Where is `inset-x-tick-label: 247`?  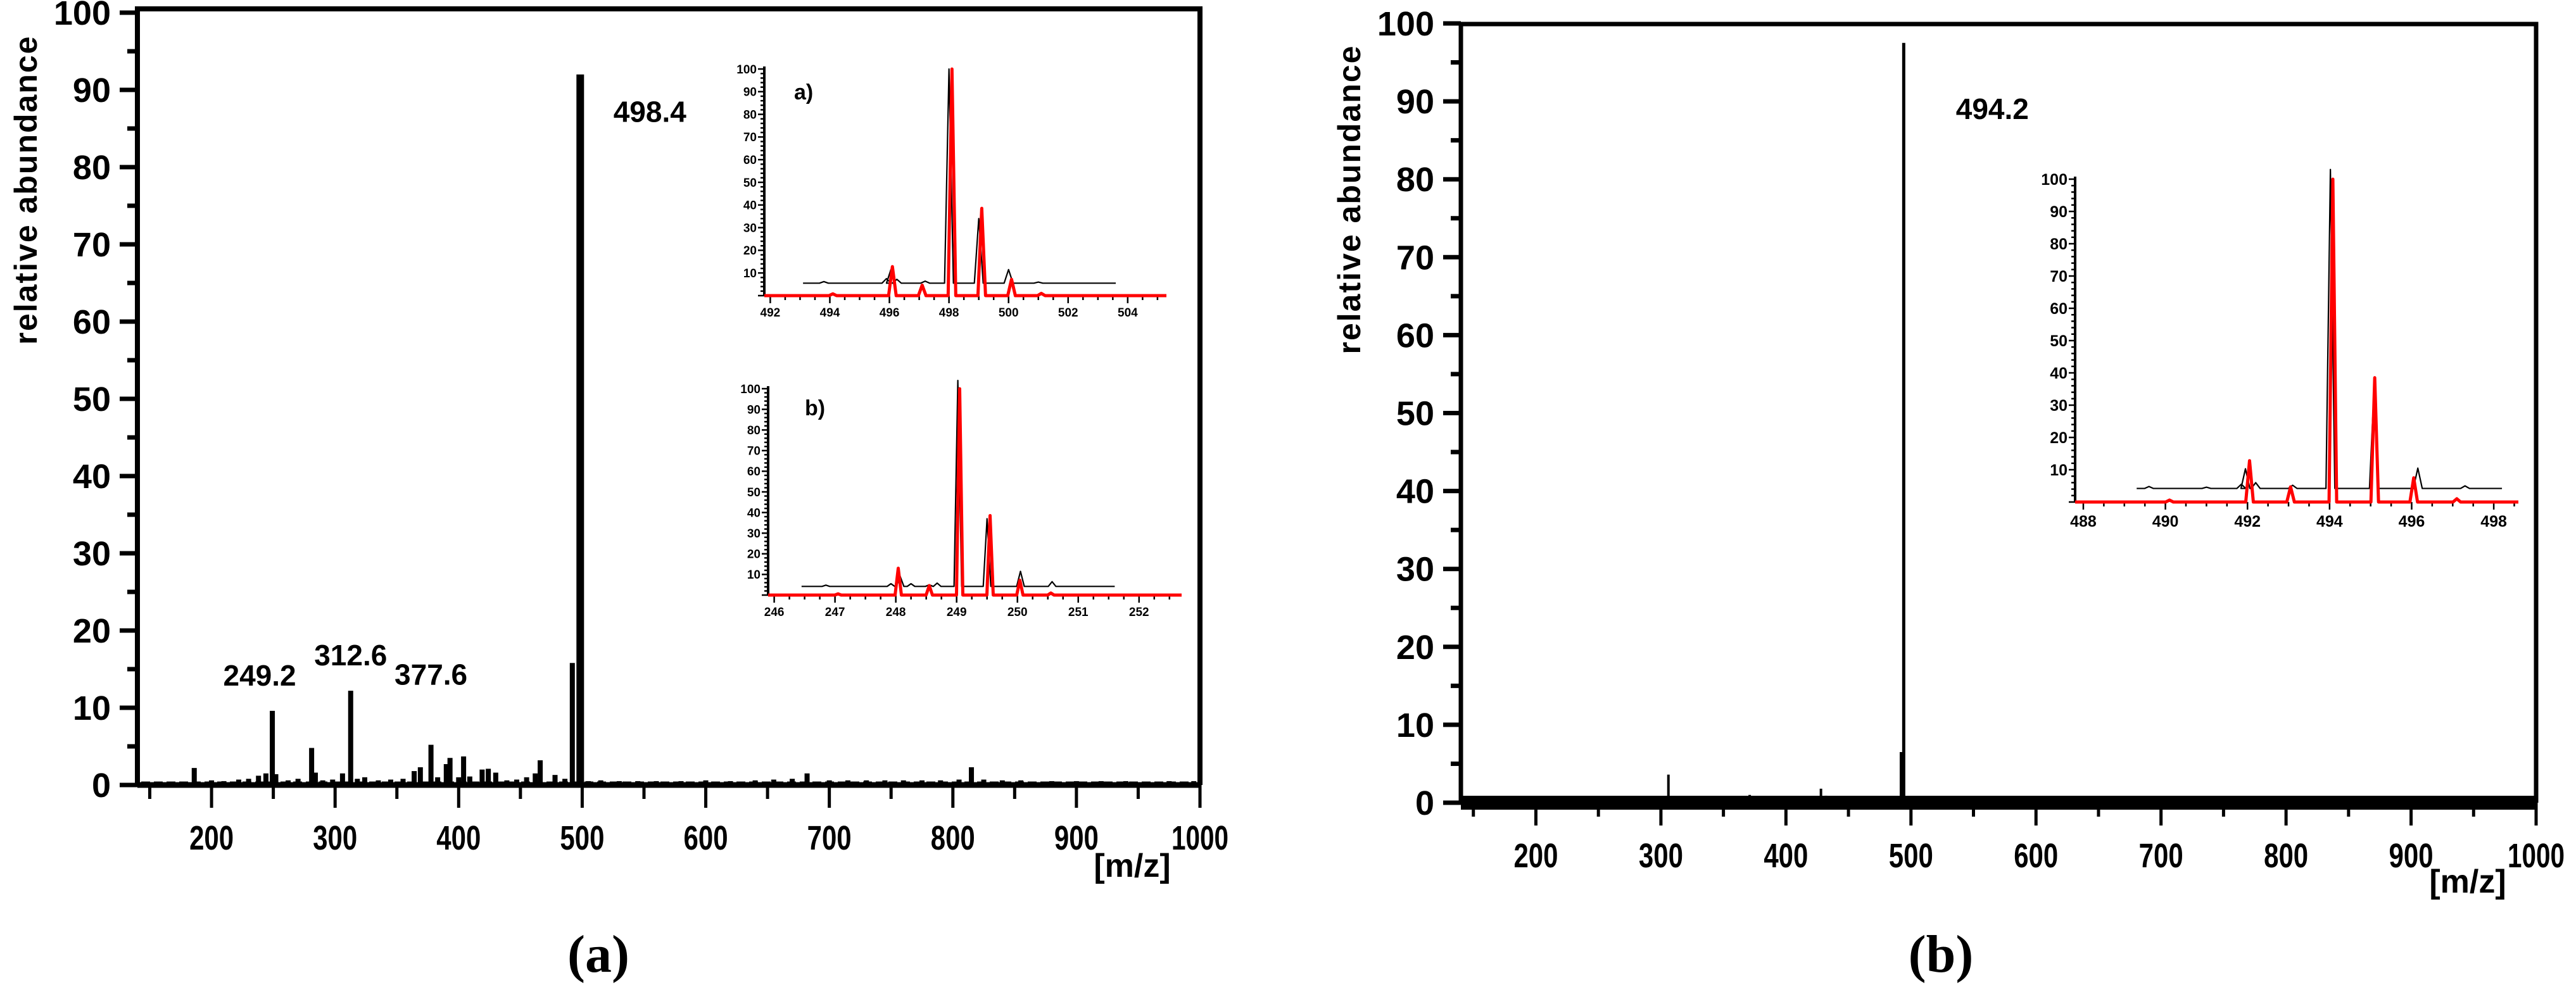
inset-x-tick-label: 247 is located at coordinates (835, 612).